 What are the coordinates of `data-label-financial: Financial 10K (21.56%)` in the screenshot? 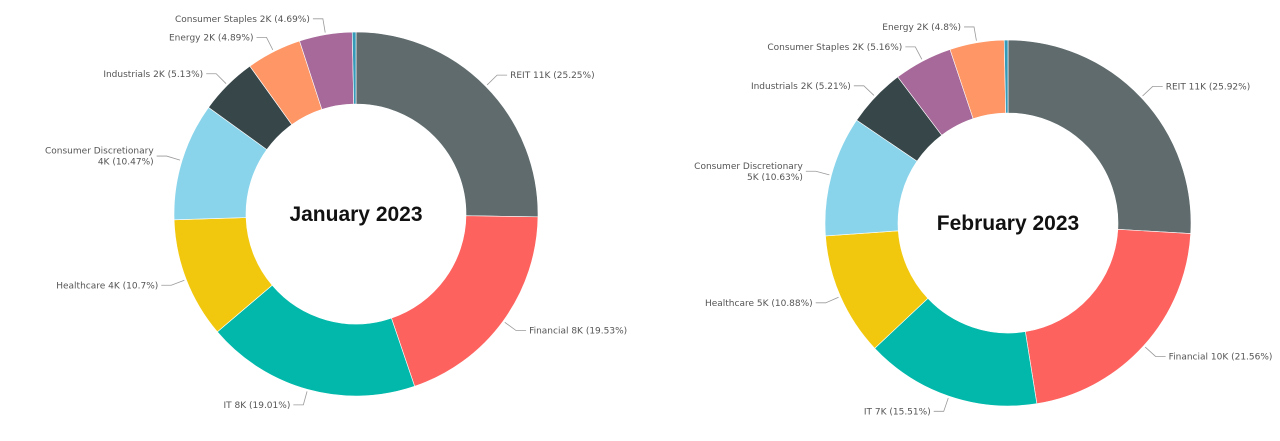 It's located at (1221, 357).